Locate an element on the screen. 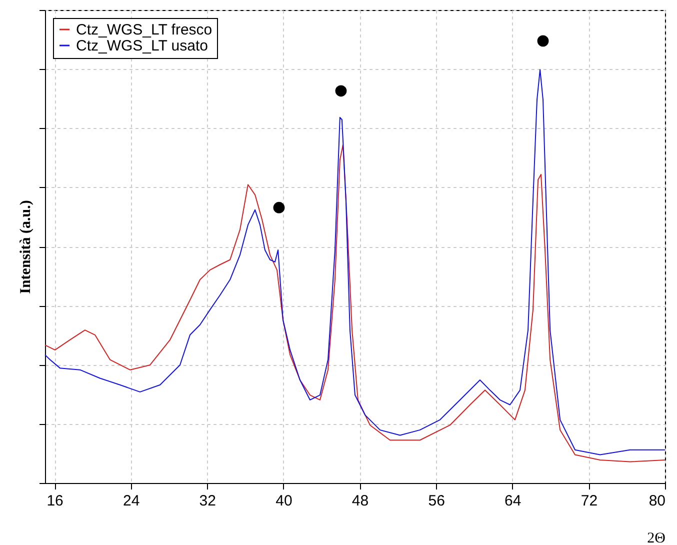 This screenshot has width=677, height=545. x-tick-label: 32 is located at coordinates (207, 501).